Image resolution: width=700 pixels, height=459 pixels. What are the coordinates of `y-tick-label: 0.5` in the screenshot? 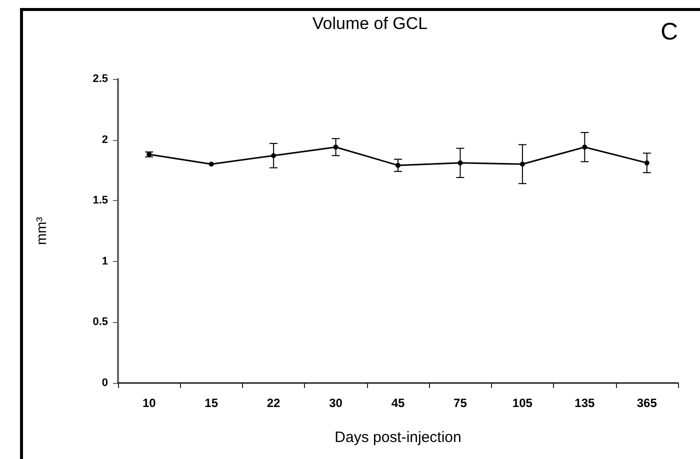 It's located at (100, 322).